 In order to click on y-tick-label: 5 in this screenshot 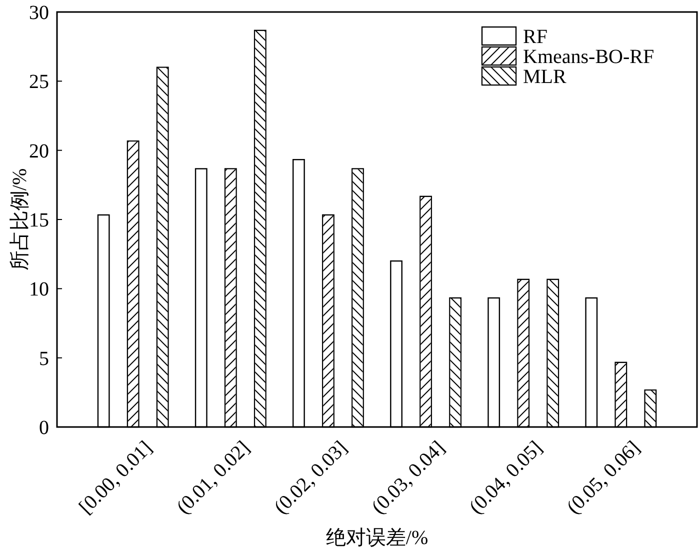, I will do `click(44, 359)`.